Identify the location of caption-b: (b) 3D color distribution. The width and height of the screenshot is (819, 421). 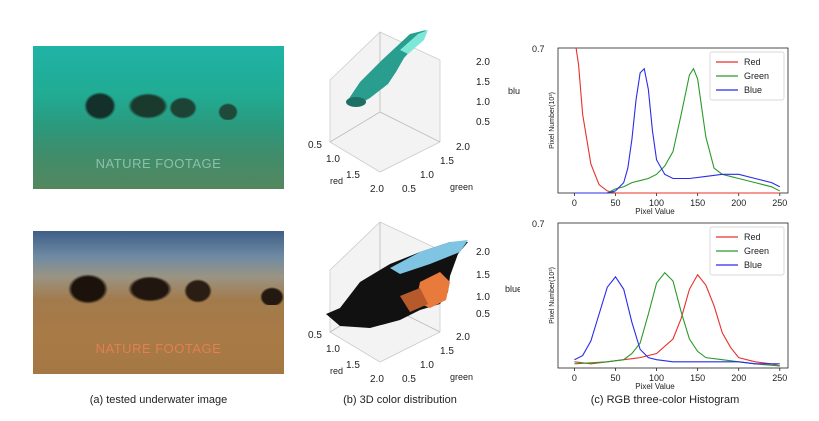
(400, 400).